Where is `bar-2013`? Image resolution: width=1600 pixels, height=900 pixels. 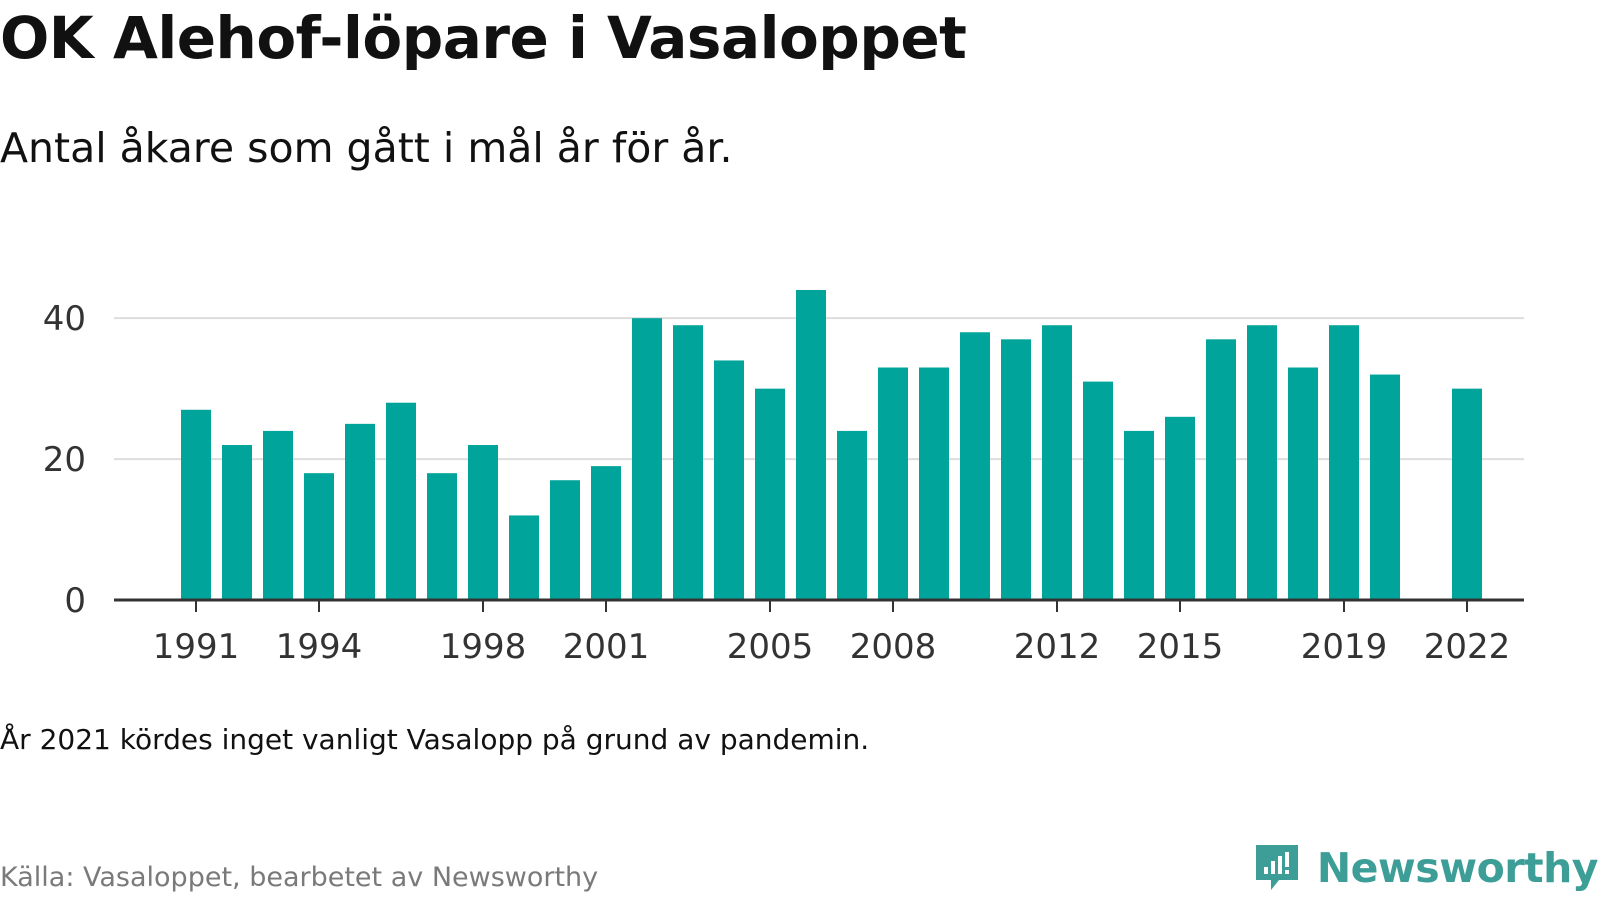
bar-2013 is located at coordinates (1098, 490).